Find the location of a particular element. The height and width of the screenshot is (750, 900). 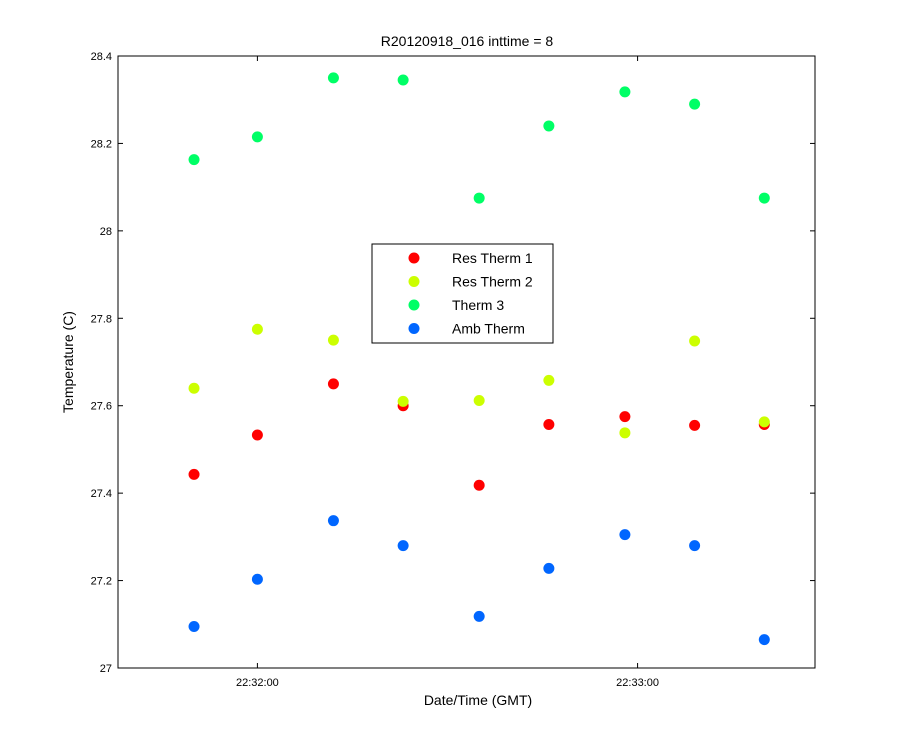

legend-box is located at coordinates (462, 293).